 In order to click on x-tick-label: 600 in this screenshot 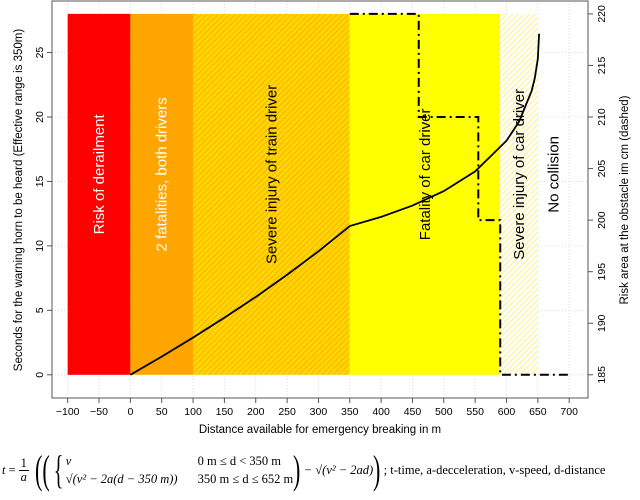, I will do `click(507, 412)`.